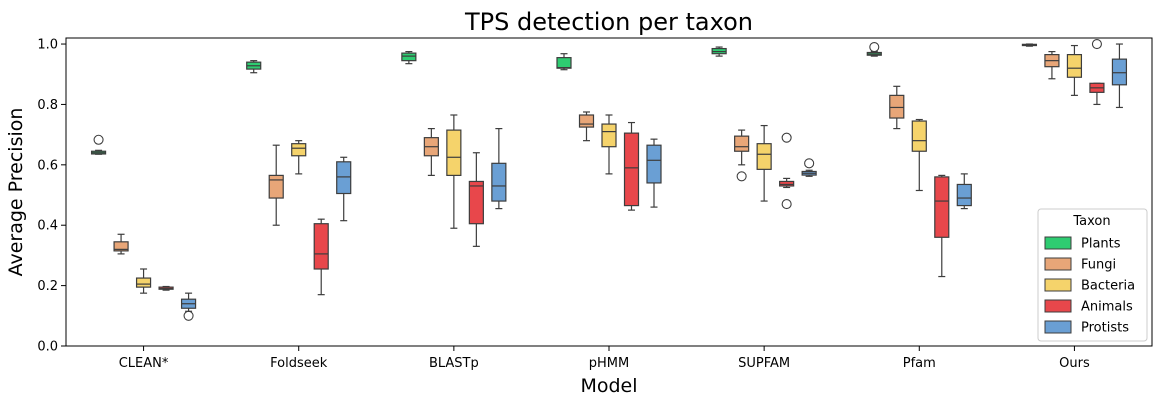 Image resolution: width=1162 pixels, height=405 pixels. I want to click on x-tick-label: Foldseek, so click(299, 363).